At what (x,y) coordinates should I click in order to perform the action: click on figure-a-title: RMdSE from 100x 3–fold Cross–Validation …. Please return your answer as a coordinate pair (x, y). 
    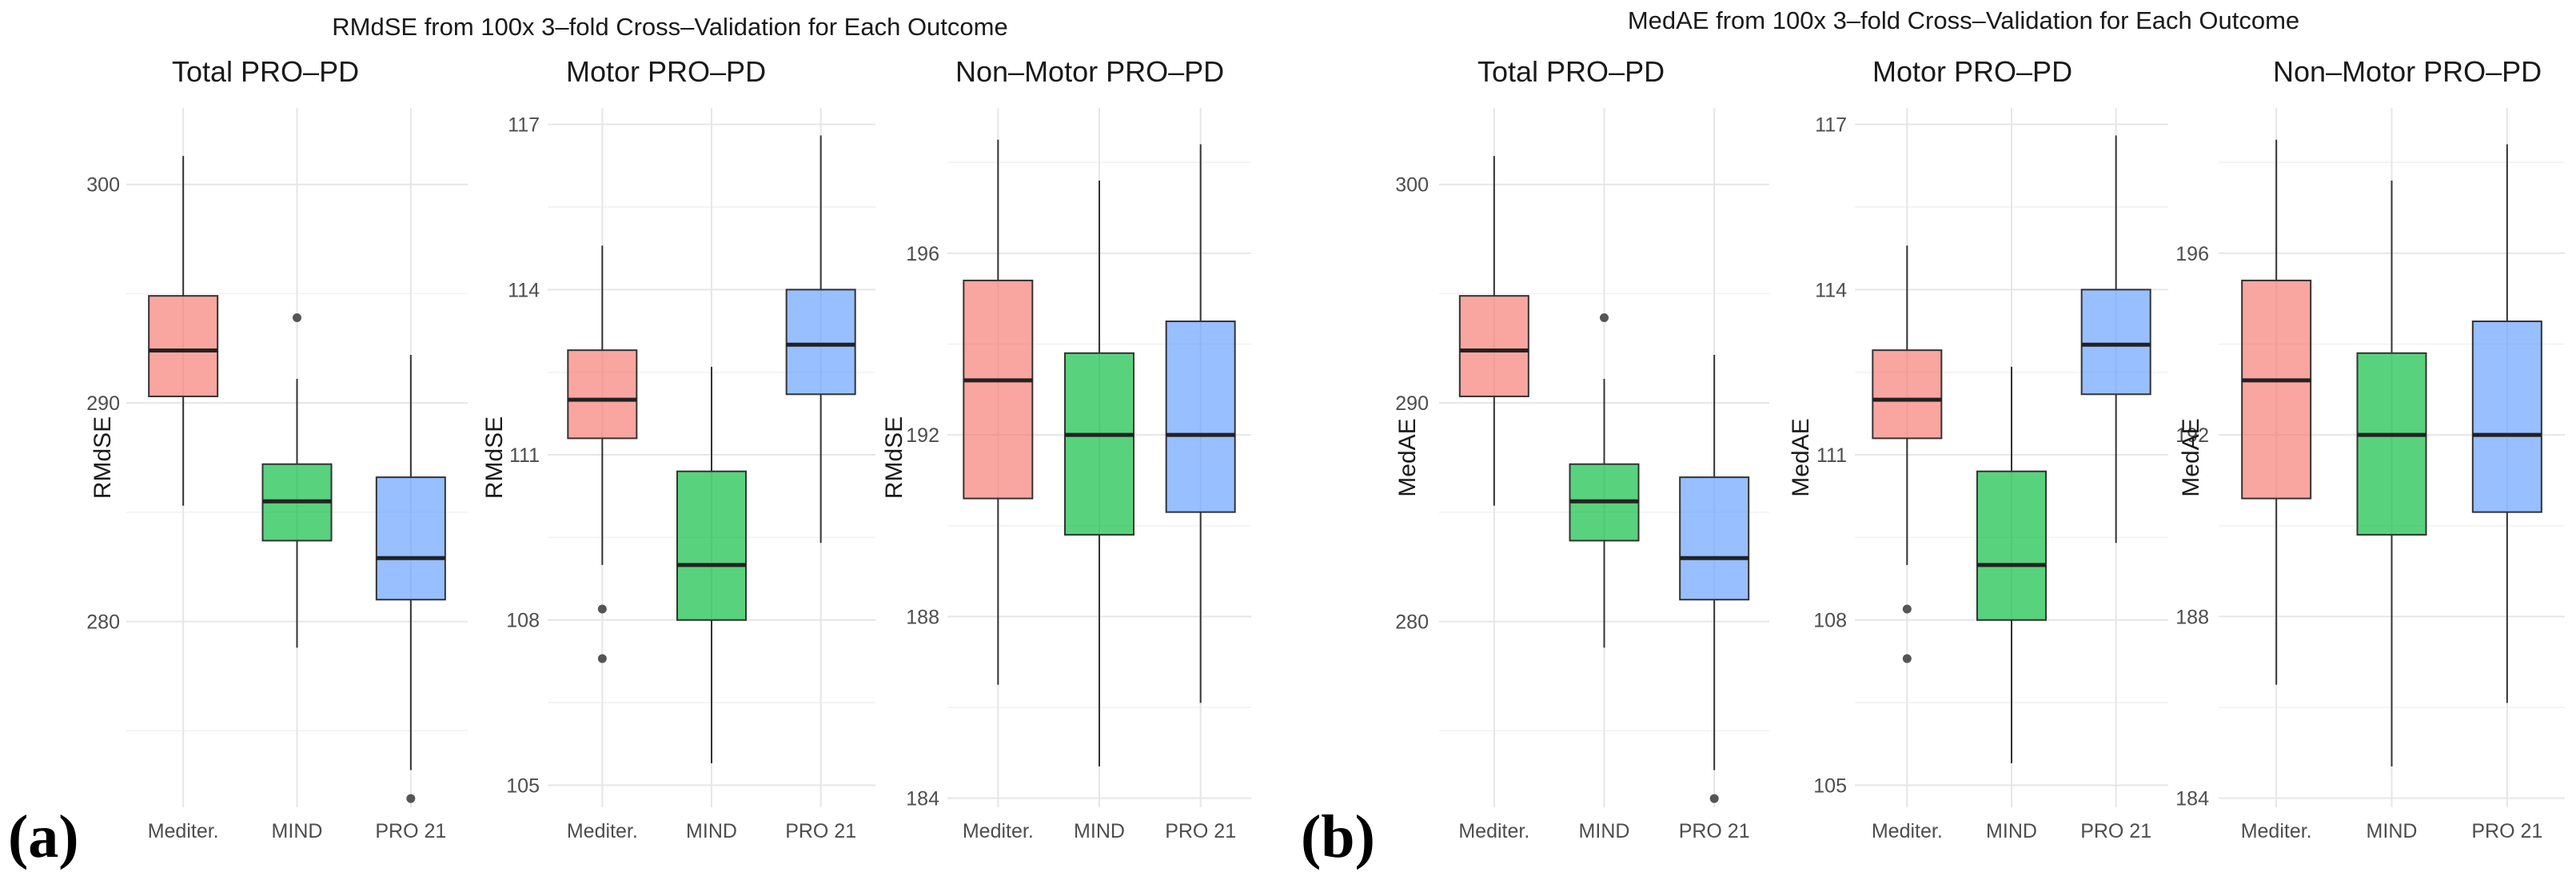
    Looking at the image, I should click on (669, 27).